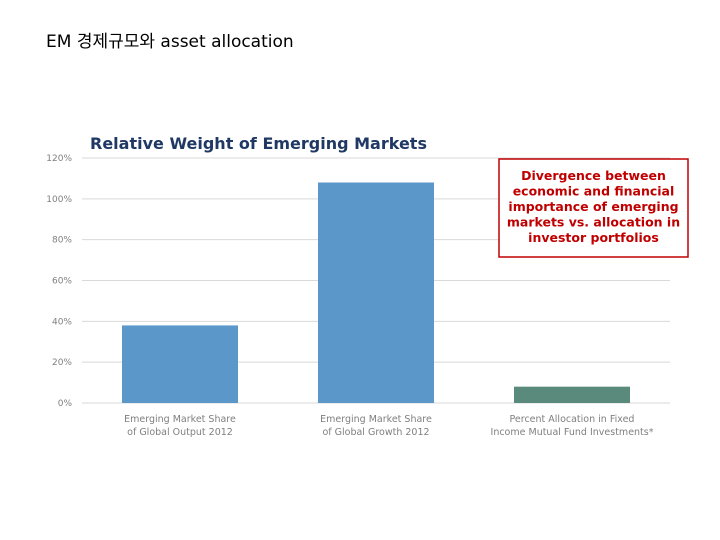 The image size is (720, 540). What do you see at coordinates (59, 159) in the screenshot?
I see `y-tick-label: 120%` at bounding box center [59, 159].